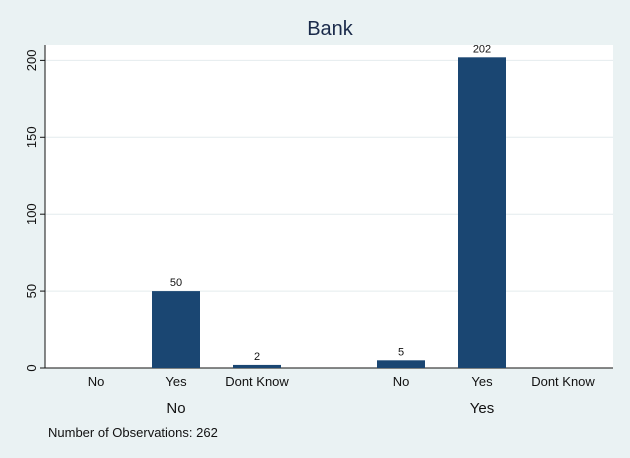 This screenshot has width=630, height=458. Describe the element at coordinates (31, 137) in the screenshot. I see `y-tick-label: 150` at that location.